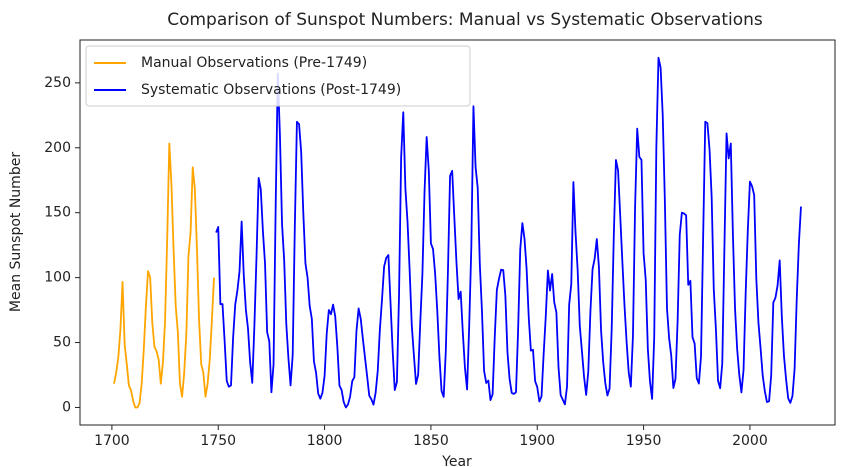  What do you see at coordinates (57, 278) in the screenshot?
I see `y-tick-label: 100` at bounding box center [57, 278].